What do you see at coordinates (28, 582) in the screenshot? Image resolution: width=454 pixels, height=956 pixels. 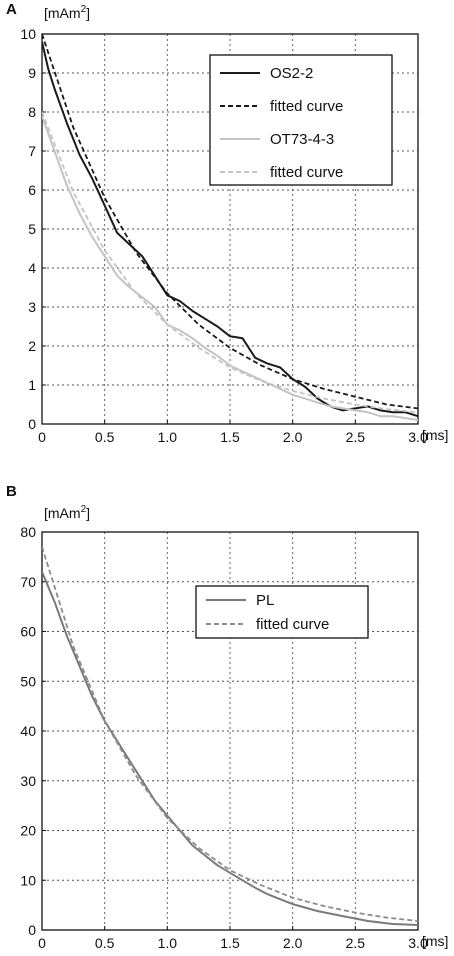 I see `y-tick-label: 70` at bounding box center [28, 582].